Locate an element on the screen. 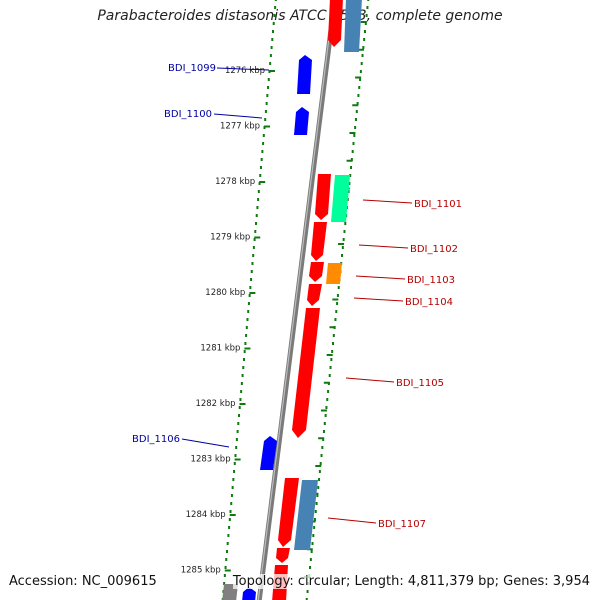  scale-tick-label: 1279 kbp is located at coordinates (230, 238).